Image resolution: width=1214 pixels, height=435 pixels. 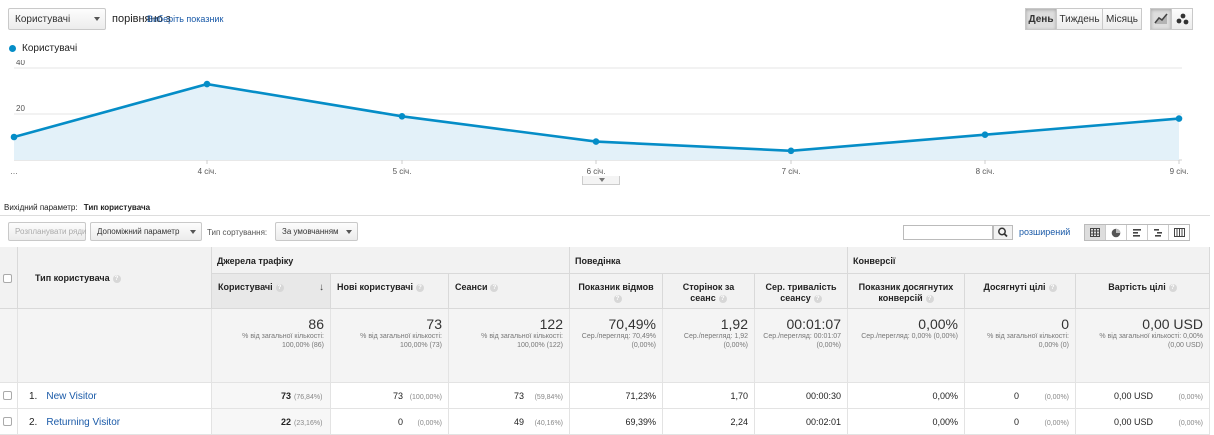 I want to click on totals-cell: 70,49% Сер./перегляд: 70,49% (0,00%), so click(x=616, y=346).